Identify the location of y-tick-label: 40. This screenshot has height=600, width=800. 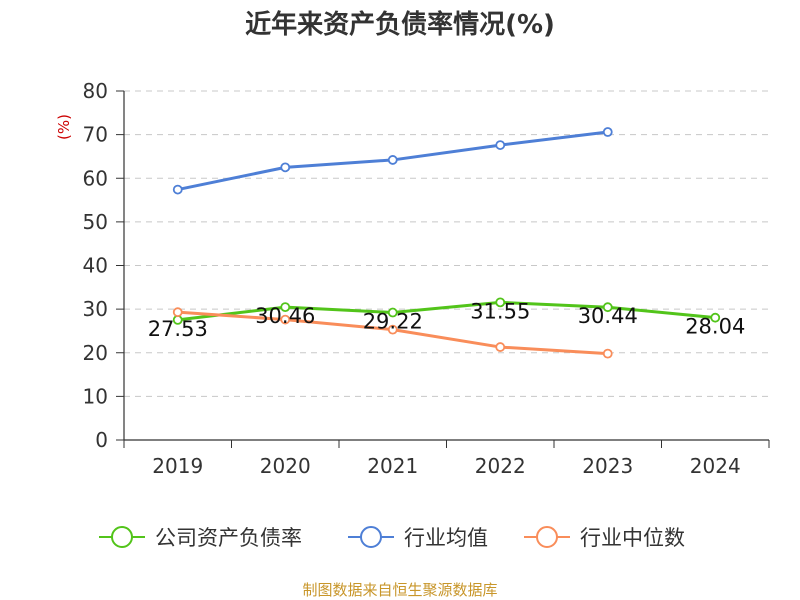
(95, 266).